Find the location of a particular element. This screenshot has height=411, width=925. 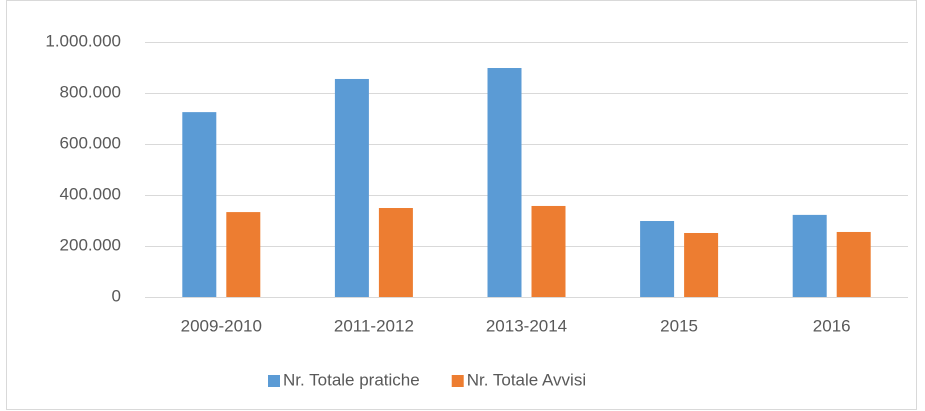

y-tick-label: 1.000.000 is located at coordinates (83, 40).